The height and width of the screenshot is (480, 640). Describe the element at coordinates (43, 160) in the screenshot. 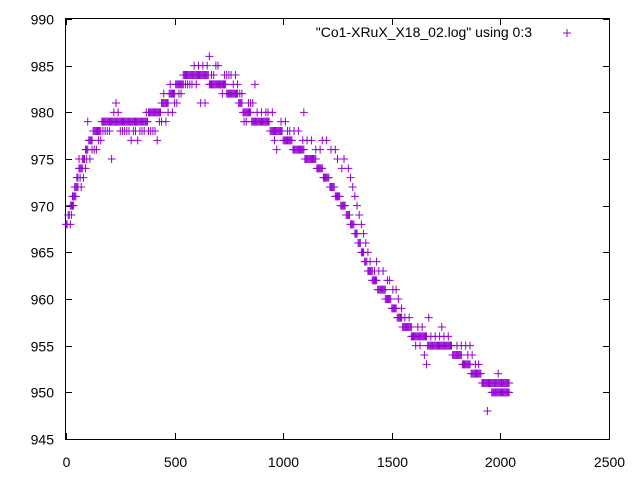

I see `y-tick-label: 975` at that location.